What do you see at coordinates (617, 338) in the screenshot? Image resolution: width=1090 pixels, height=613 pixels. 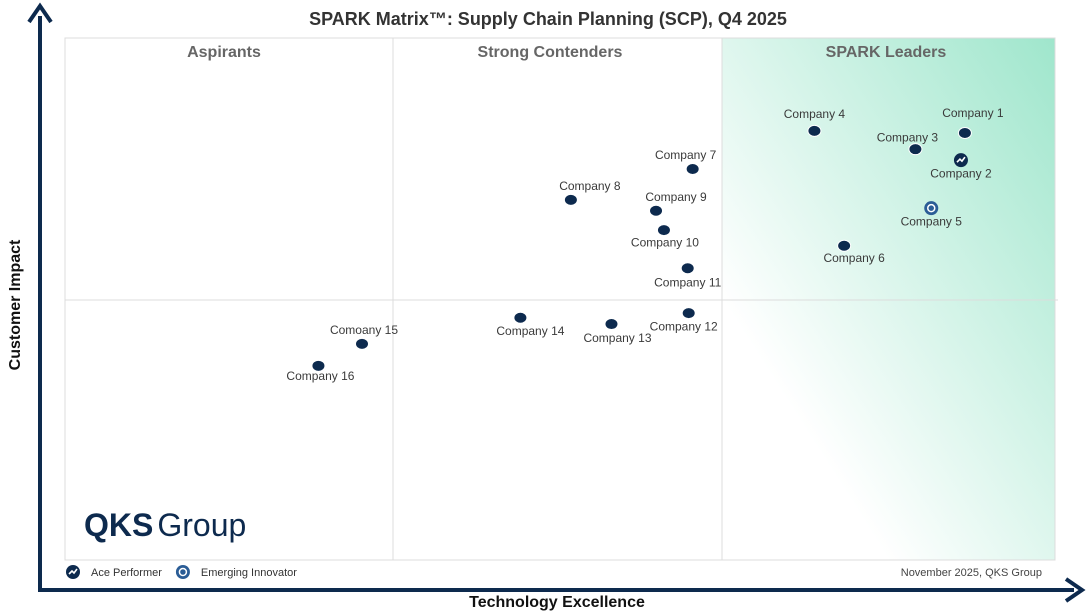 I see `point-label: Company 13` at bounding box center [617, 338].